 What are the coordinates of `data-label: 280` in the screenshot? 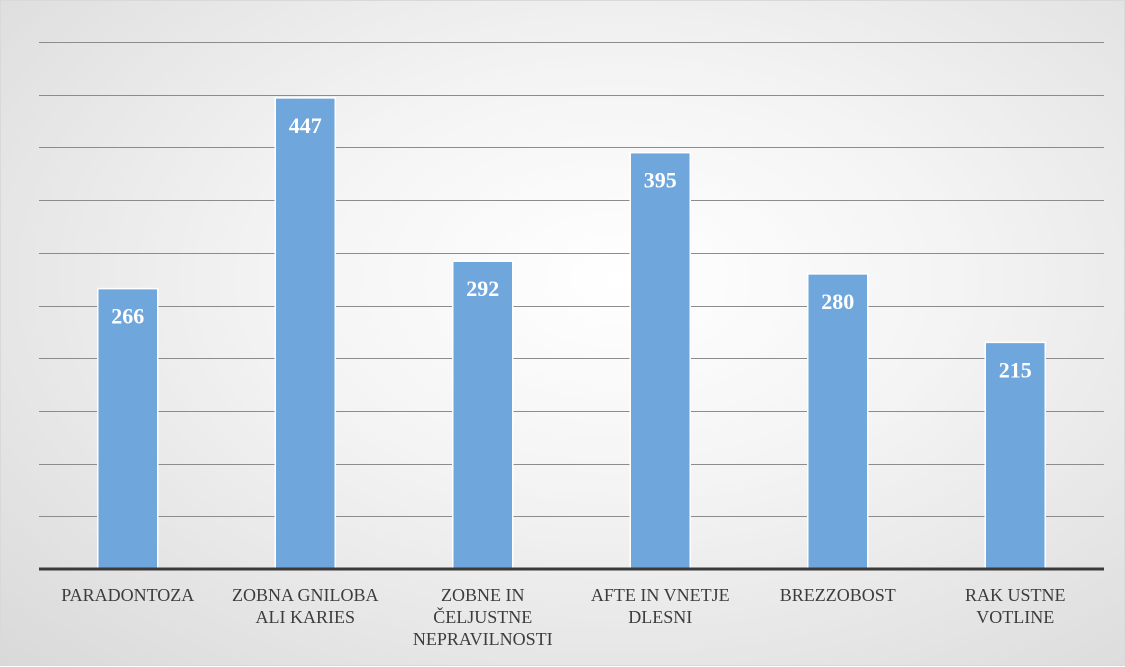 It's located at (837, 301).